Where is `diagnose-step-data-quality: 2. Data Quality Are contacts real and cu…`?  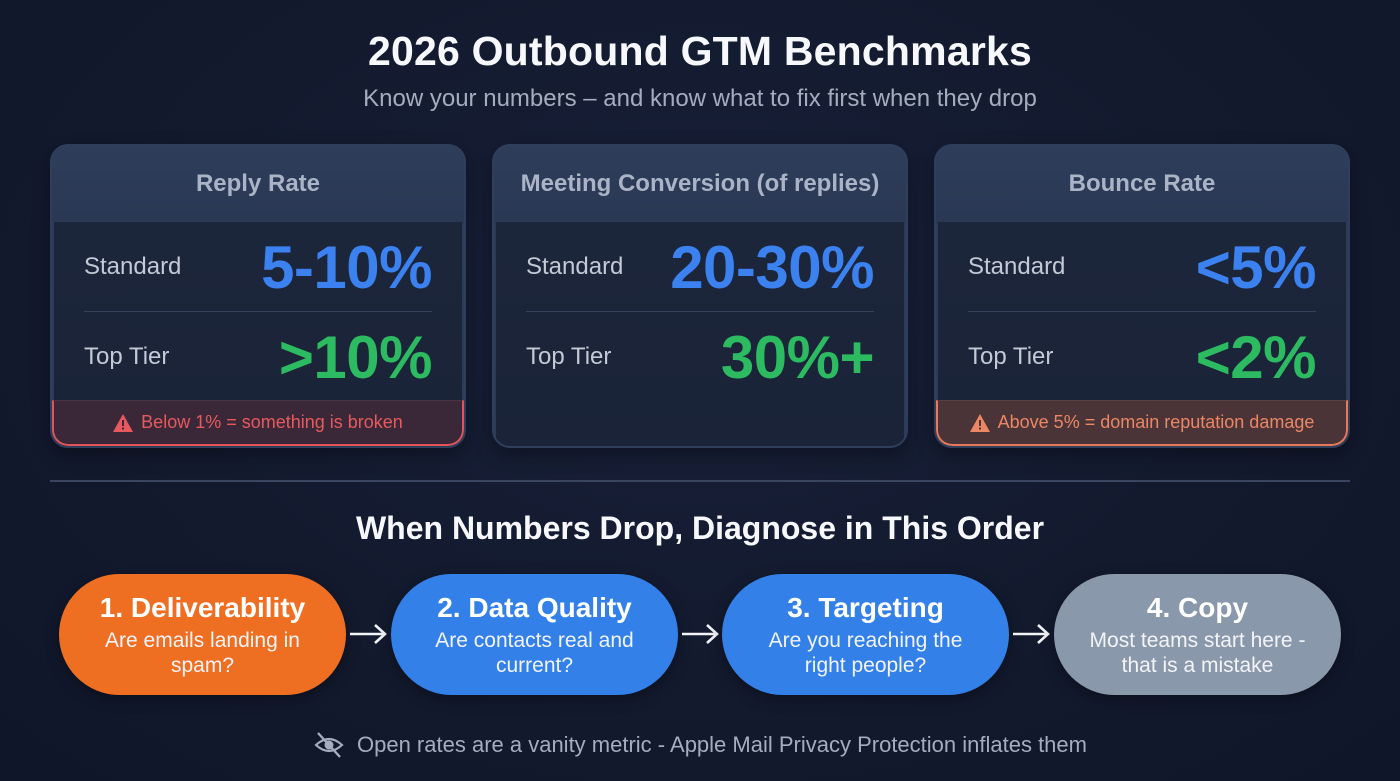 diagnose-step-data-quality: 2. Data Quality Are contacts real and cu… is located at coordinates (534, 634).